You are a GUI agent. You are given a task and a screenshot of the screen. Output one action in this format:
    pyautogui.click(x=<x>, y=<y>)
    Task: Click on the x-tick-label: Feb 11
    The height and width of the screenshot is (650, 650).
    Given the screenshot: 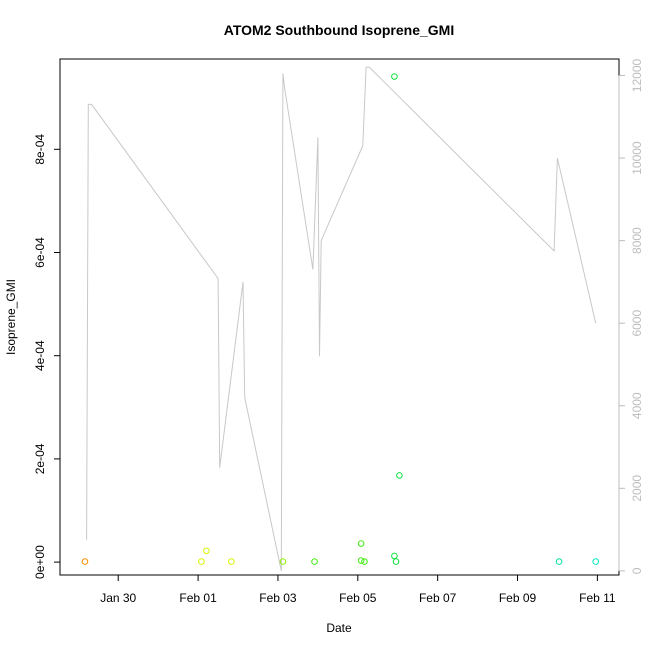 What is the action you would take?
    pyautogui.click(x=597, y=598)
    